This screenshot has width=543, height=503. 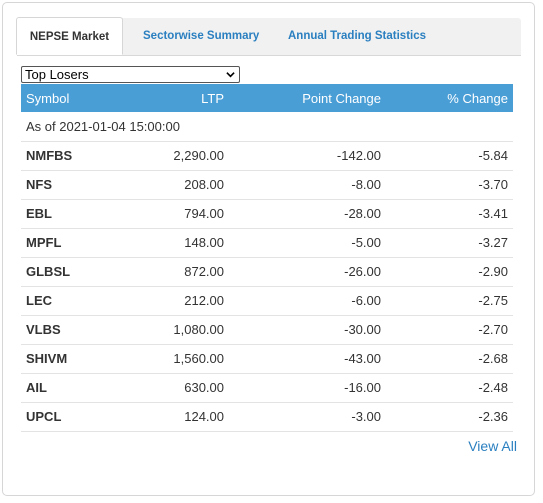 I want to click on table-row: GLBSL 872.00 -26.00 -2.90, so click(x=267, y=271).